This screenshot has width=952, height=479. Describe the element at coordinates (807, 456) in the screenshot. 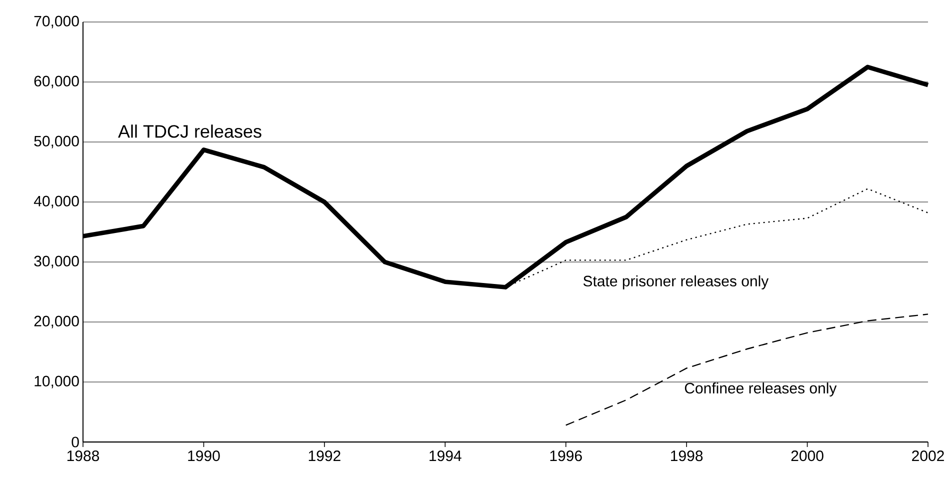

I see `x-tick-label: 2000` at that location.